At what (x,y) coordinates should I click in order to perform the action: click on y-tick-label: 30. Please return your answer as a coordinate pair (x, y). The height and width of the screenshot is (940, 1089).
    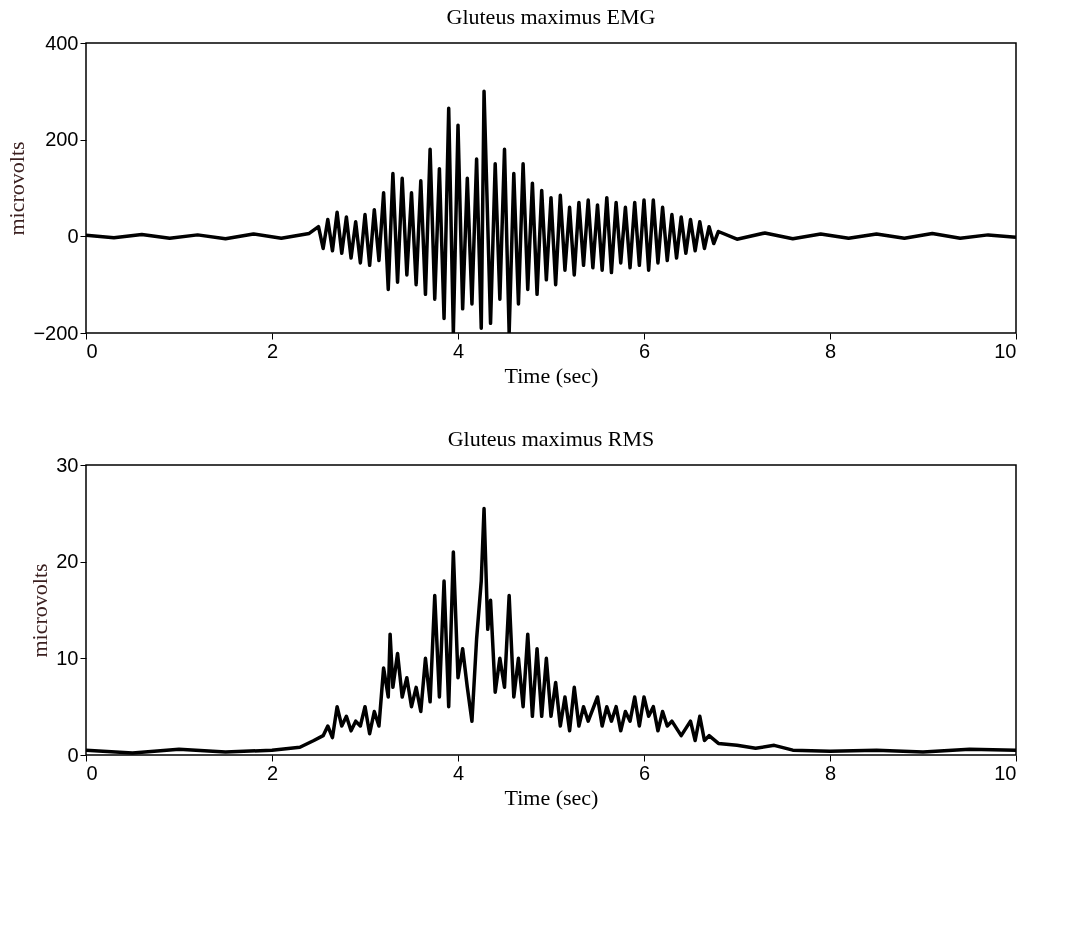
    Looking at the image, I should click on (67, 464).